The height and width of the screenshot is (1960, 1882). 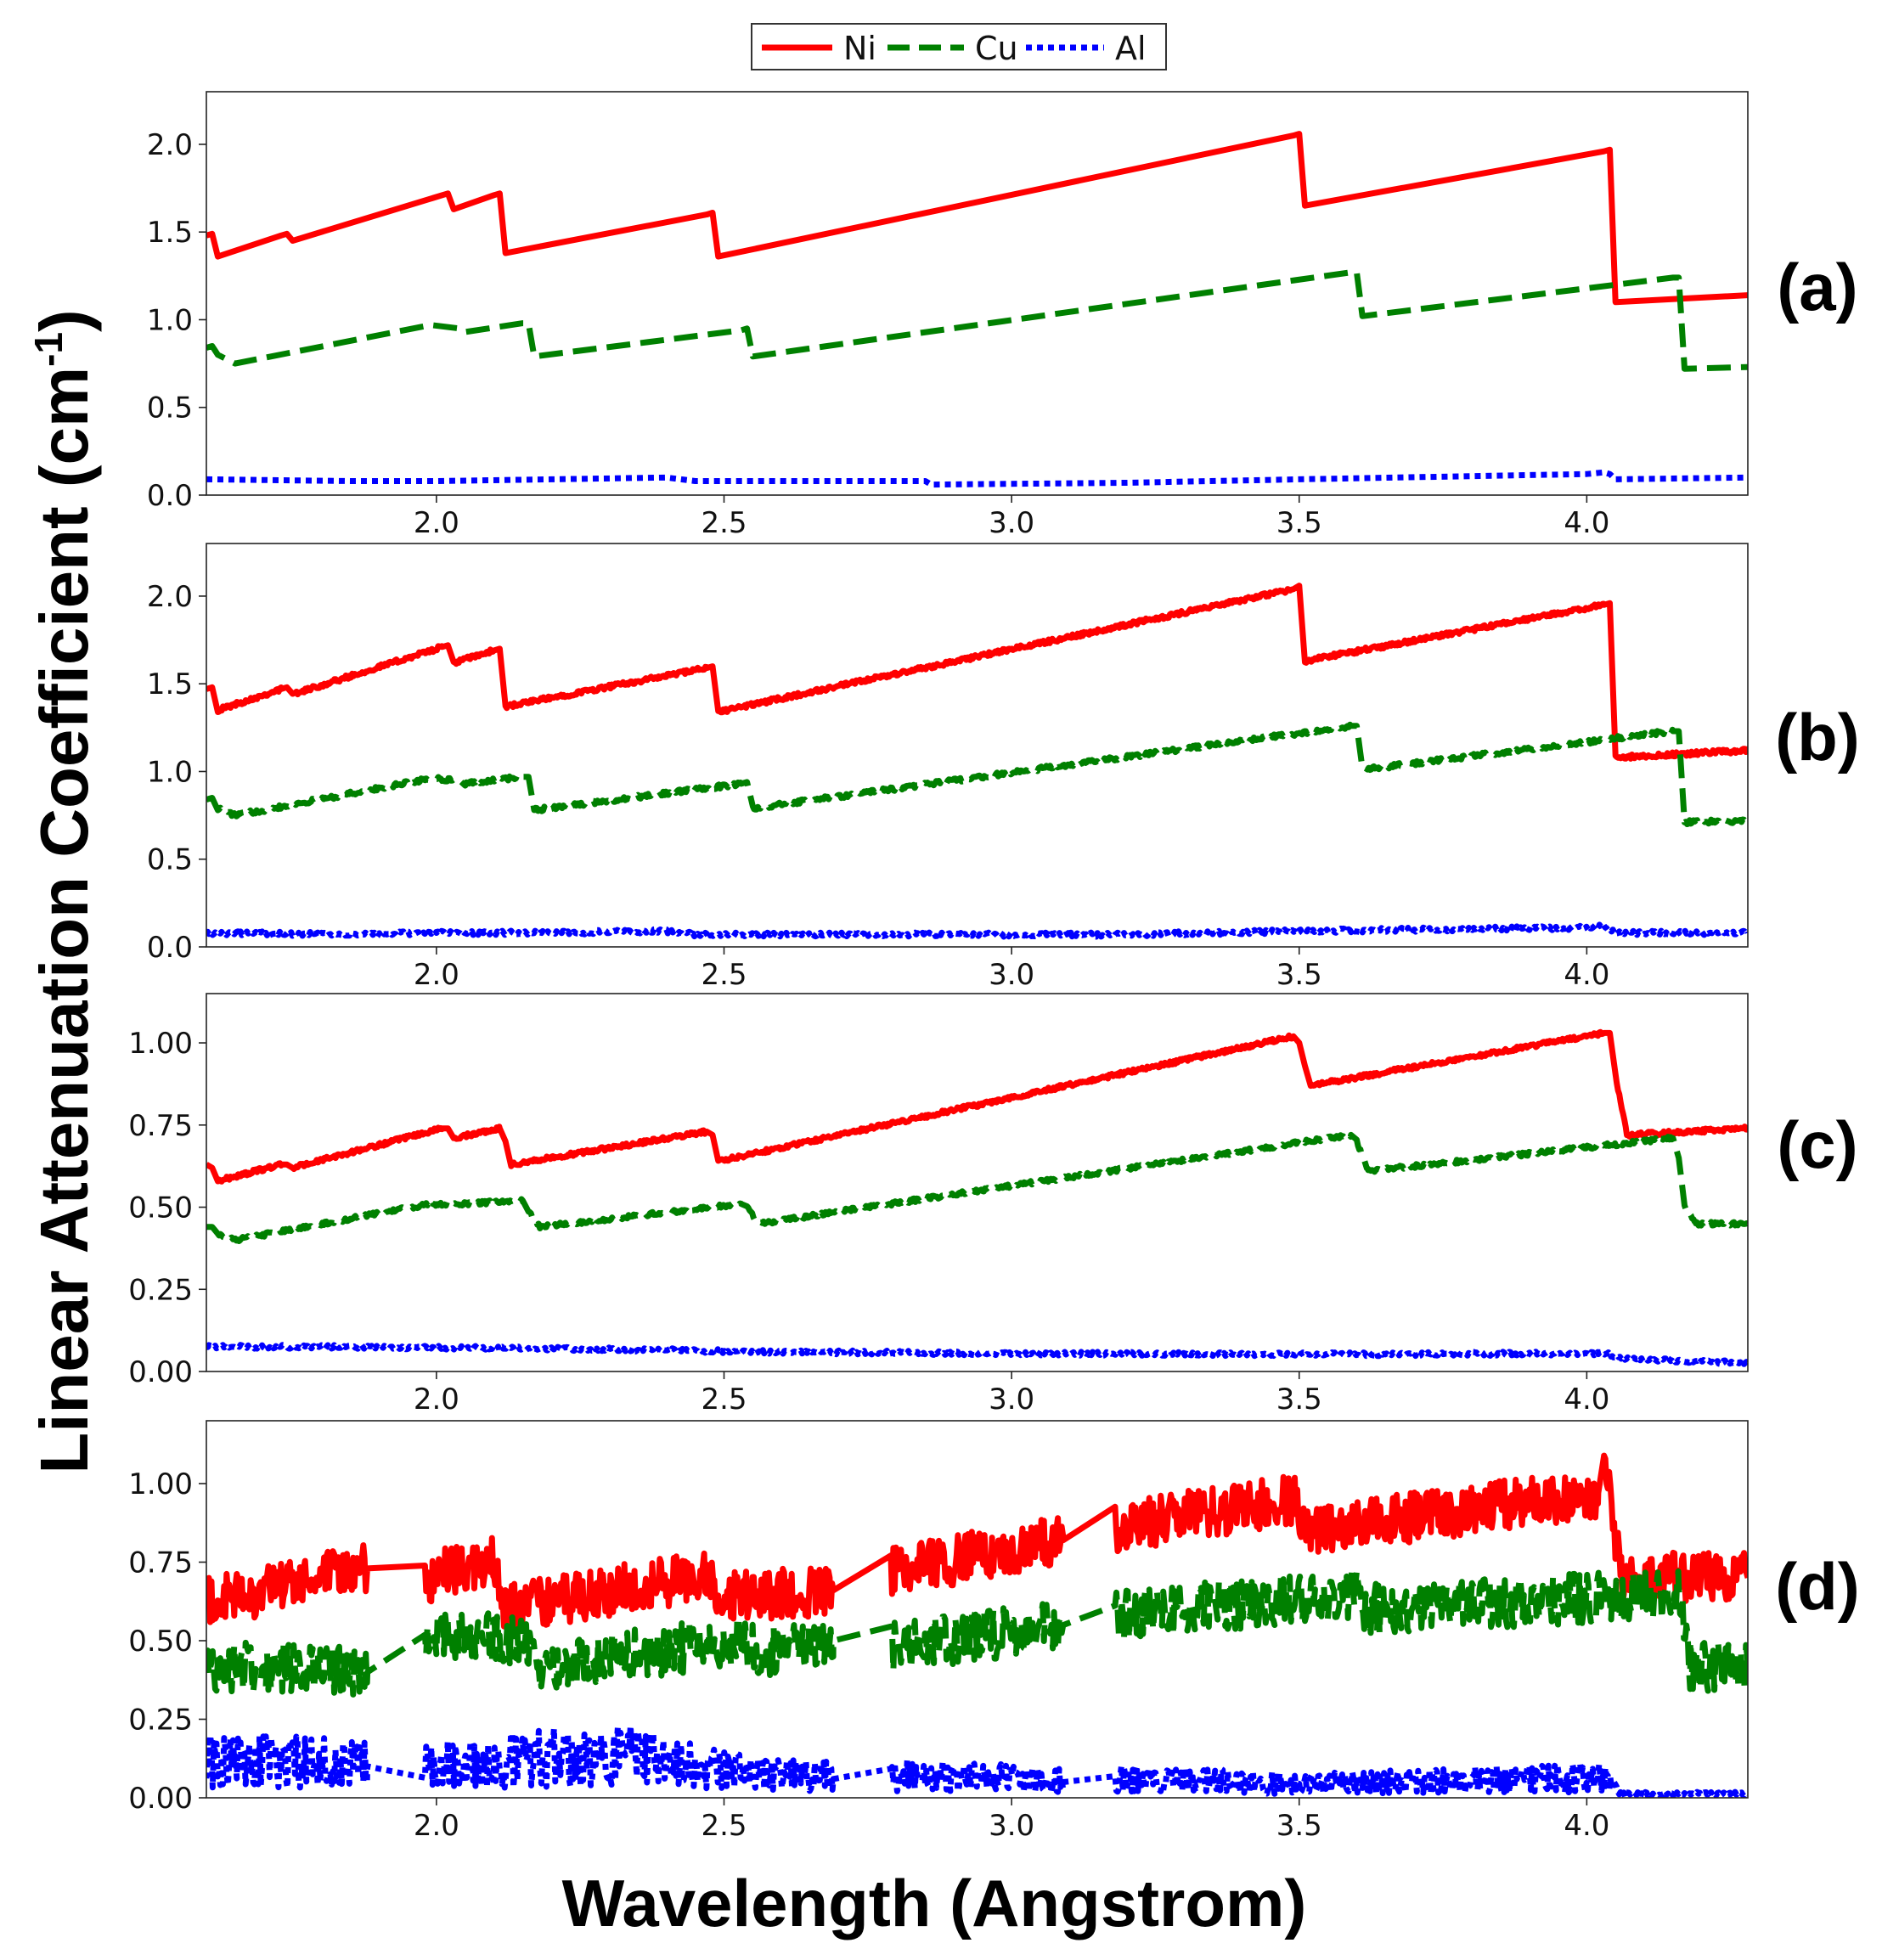 I want to click on legend-label-ni: Ni, so click(x=859, y=48).